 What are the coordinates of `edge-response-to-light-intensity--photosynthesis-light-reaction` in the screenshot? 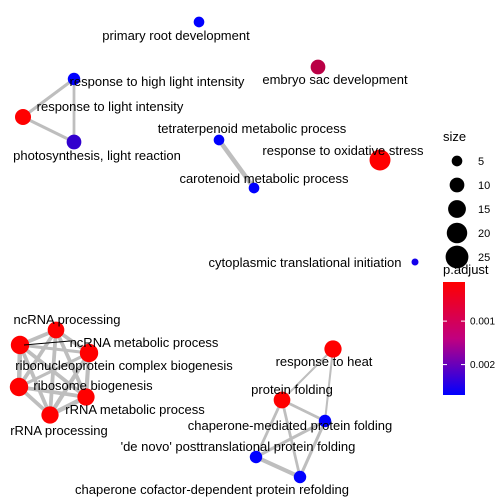 It's located at (48, 129).